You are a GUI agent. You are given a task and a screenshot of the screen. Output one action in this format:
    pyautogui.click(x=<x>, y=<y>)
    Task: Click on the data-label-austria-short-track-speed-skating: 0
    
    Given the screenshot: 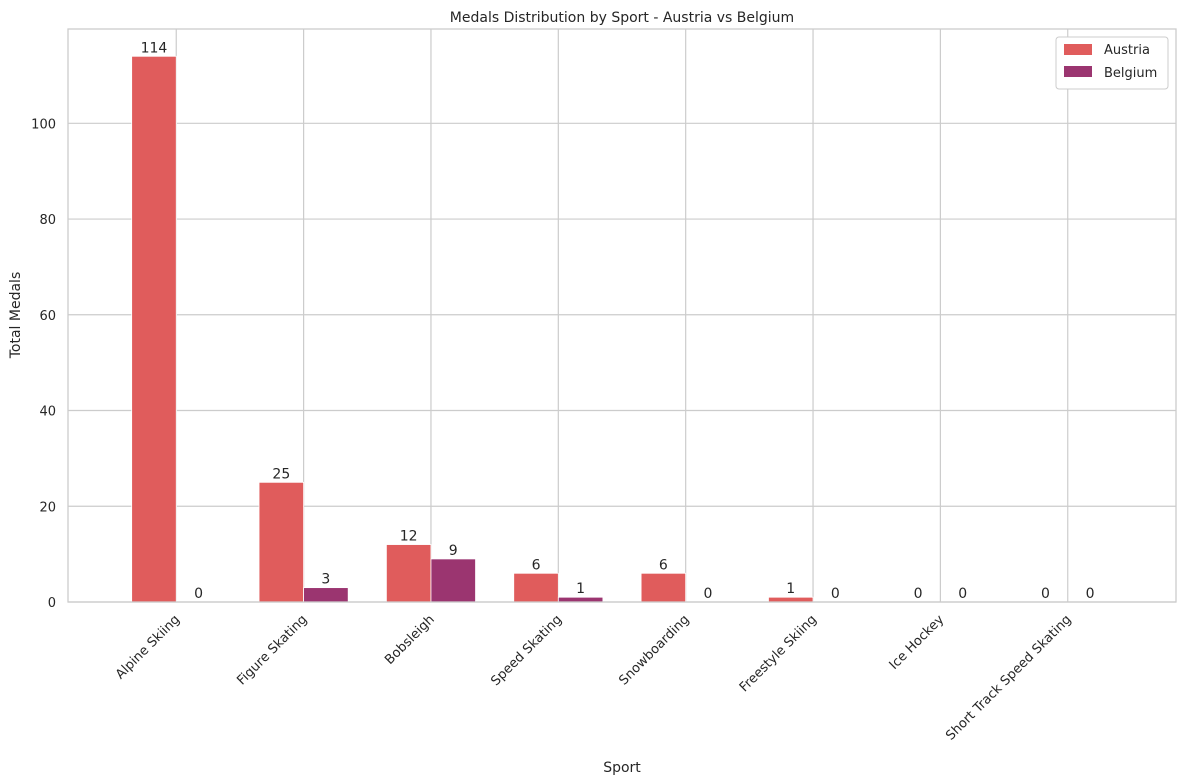 What is the action you would take?
    pyautogui.click(x=1045, y=594)
    